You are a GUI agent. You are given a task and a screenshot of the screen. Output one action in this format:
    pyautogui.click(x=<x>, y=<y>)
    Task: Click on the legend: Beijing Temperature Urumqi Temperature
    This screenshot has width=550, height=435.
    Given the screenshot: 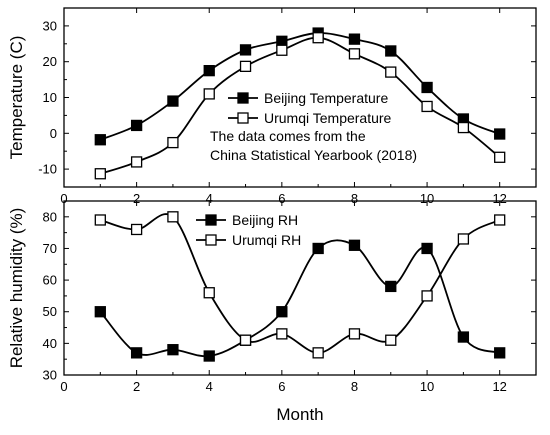 What is the action you would take?
    pyautogui.click(x=310, y=108)
    